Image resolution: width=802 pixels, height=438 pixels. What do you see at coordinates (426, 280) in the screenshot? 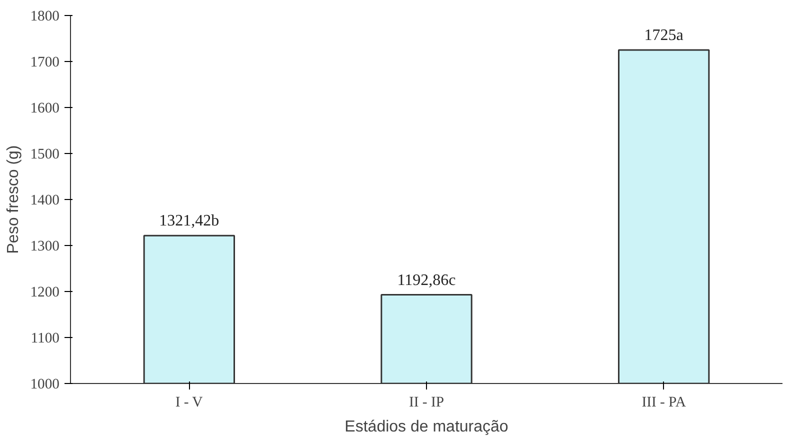
I see `data-label: 1192,86c` at bounding box center [426, 280].